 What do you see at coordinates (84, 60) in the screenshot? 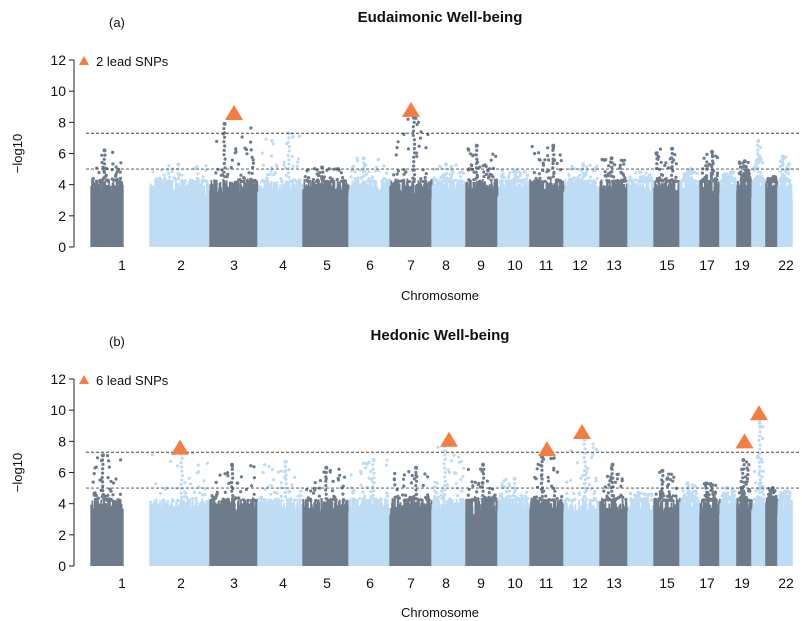
I see `legend-marker-icon` at bounding box center [84, 60].